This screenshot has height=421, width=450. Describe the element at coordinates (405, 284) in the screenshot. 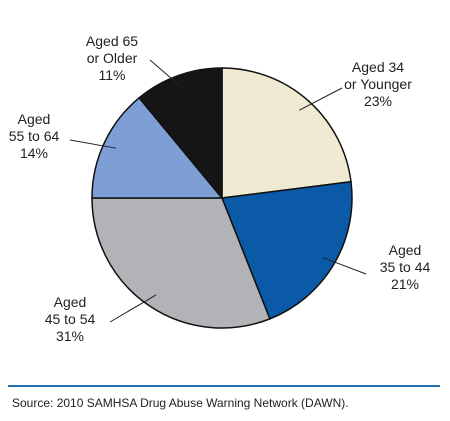

I see `slice-label-line: 21%` at that location.